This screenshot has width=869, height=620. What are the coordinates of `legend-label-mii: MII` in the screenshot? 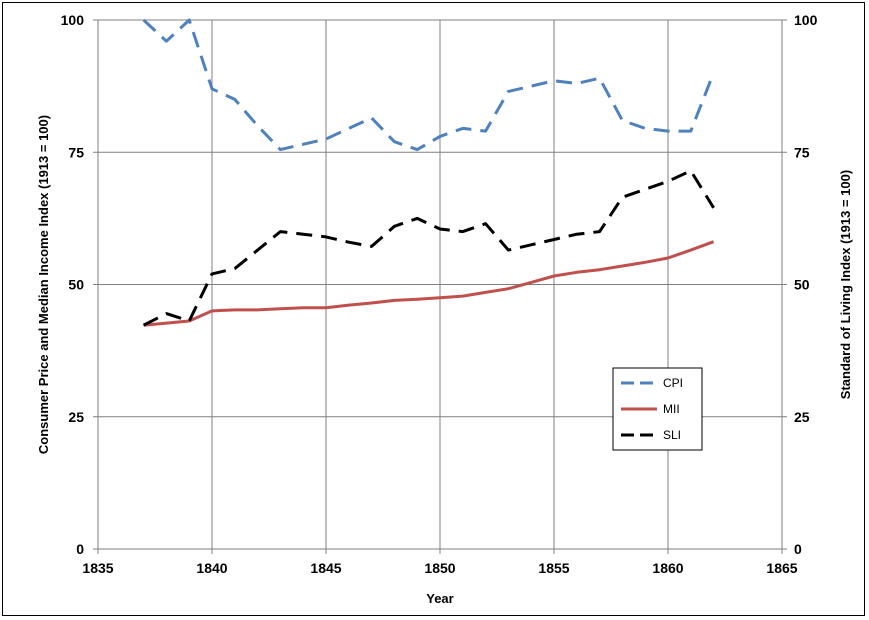 It's located at (671, 409).